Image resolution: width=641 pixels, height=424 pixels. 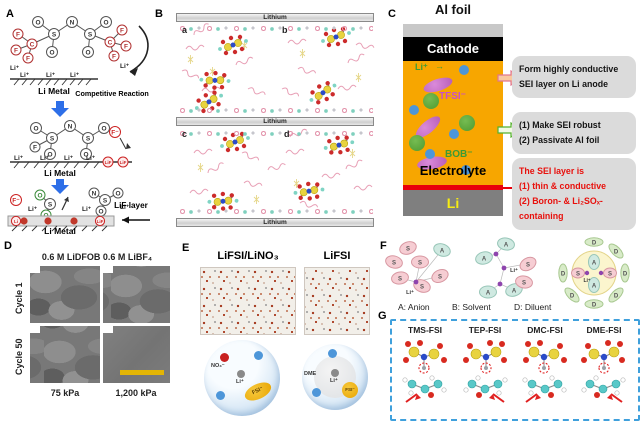 I want to click on no3-label: NO₃⁻, so click(x=218, y=366).